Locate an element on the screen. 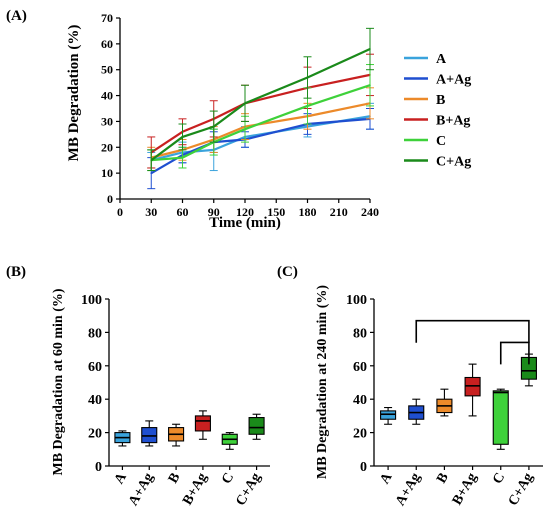  panel-a-y-tick-label: 30 is located at coordinates (107, 121).